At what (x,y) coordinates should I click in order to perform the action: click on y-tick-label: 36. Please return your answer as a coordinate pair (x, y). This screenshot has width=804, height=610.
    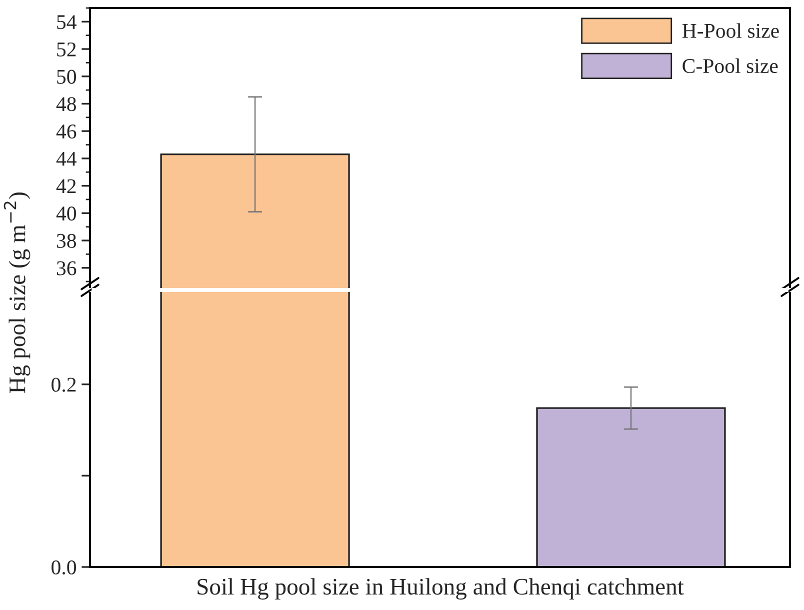
    Looking at the image, I should click on (66, 268).